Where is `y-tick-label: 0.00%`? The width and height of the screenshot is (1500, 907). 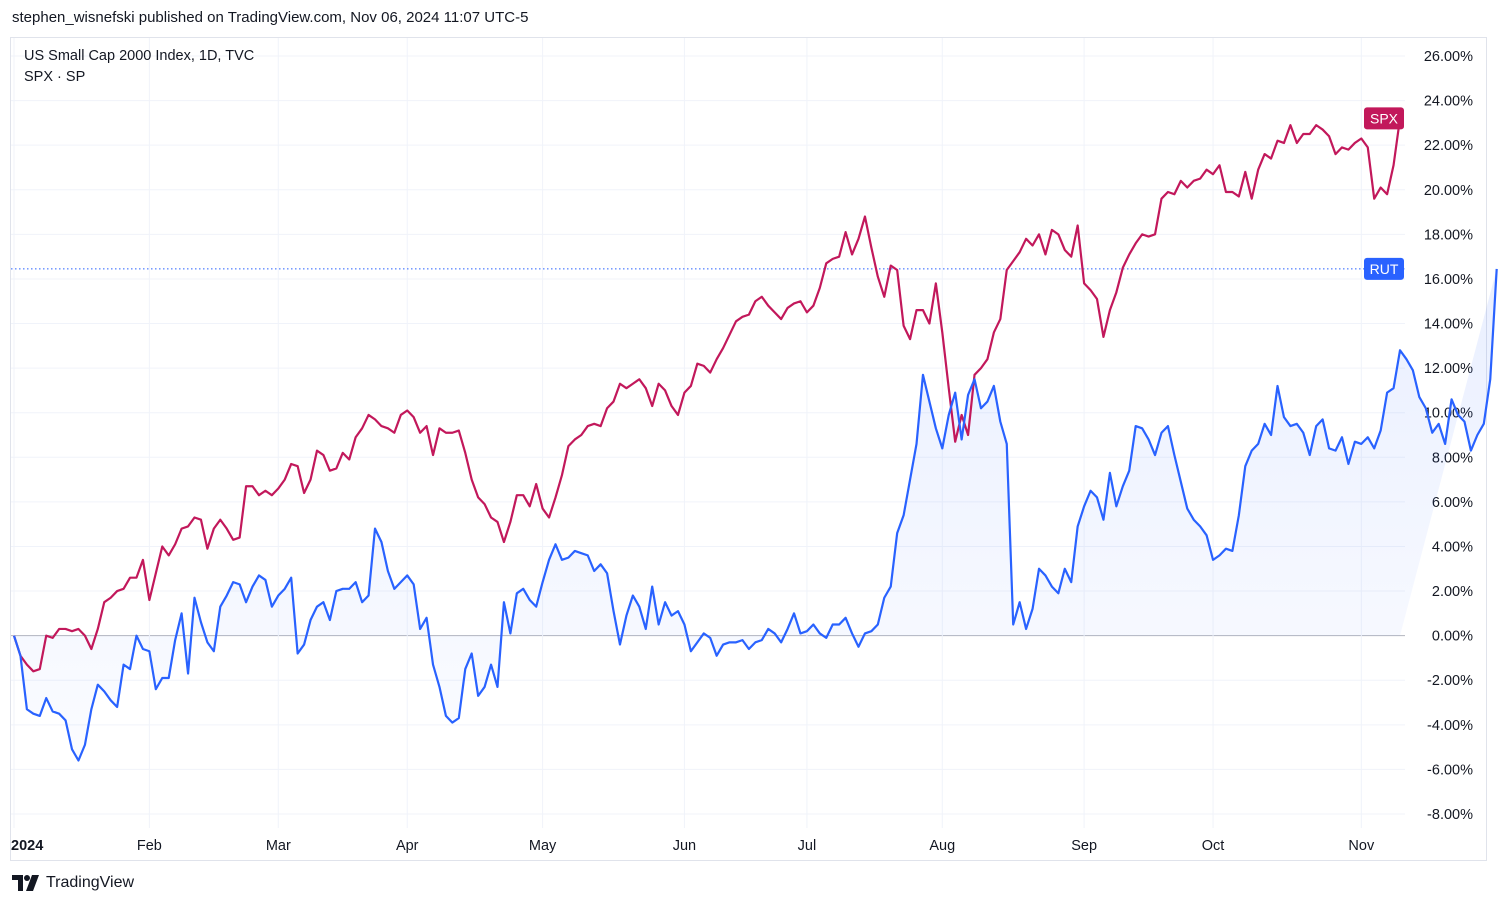 y-tick-label: 0.00% is located at coordinates (1452, 637).